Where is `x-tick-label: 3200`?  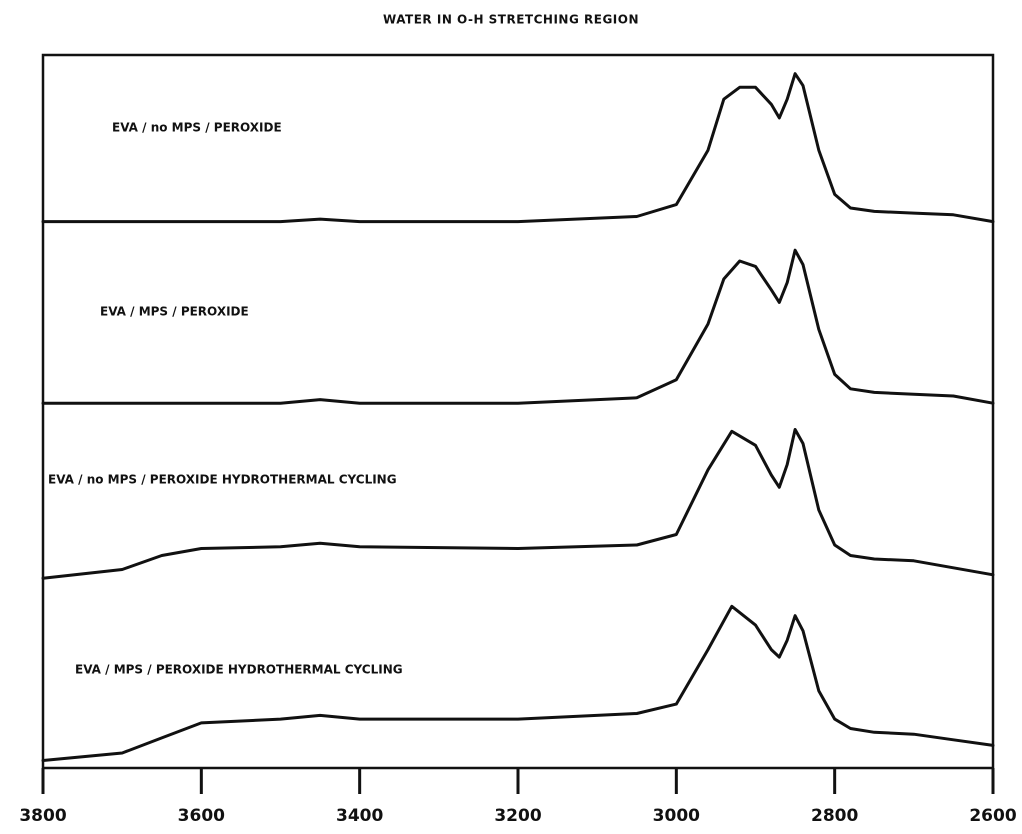 x-tick-label: 3200 is located at coordinates (517, 816).